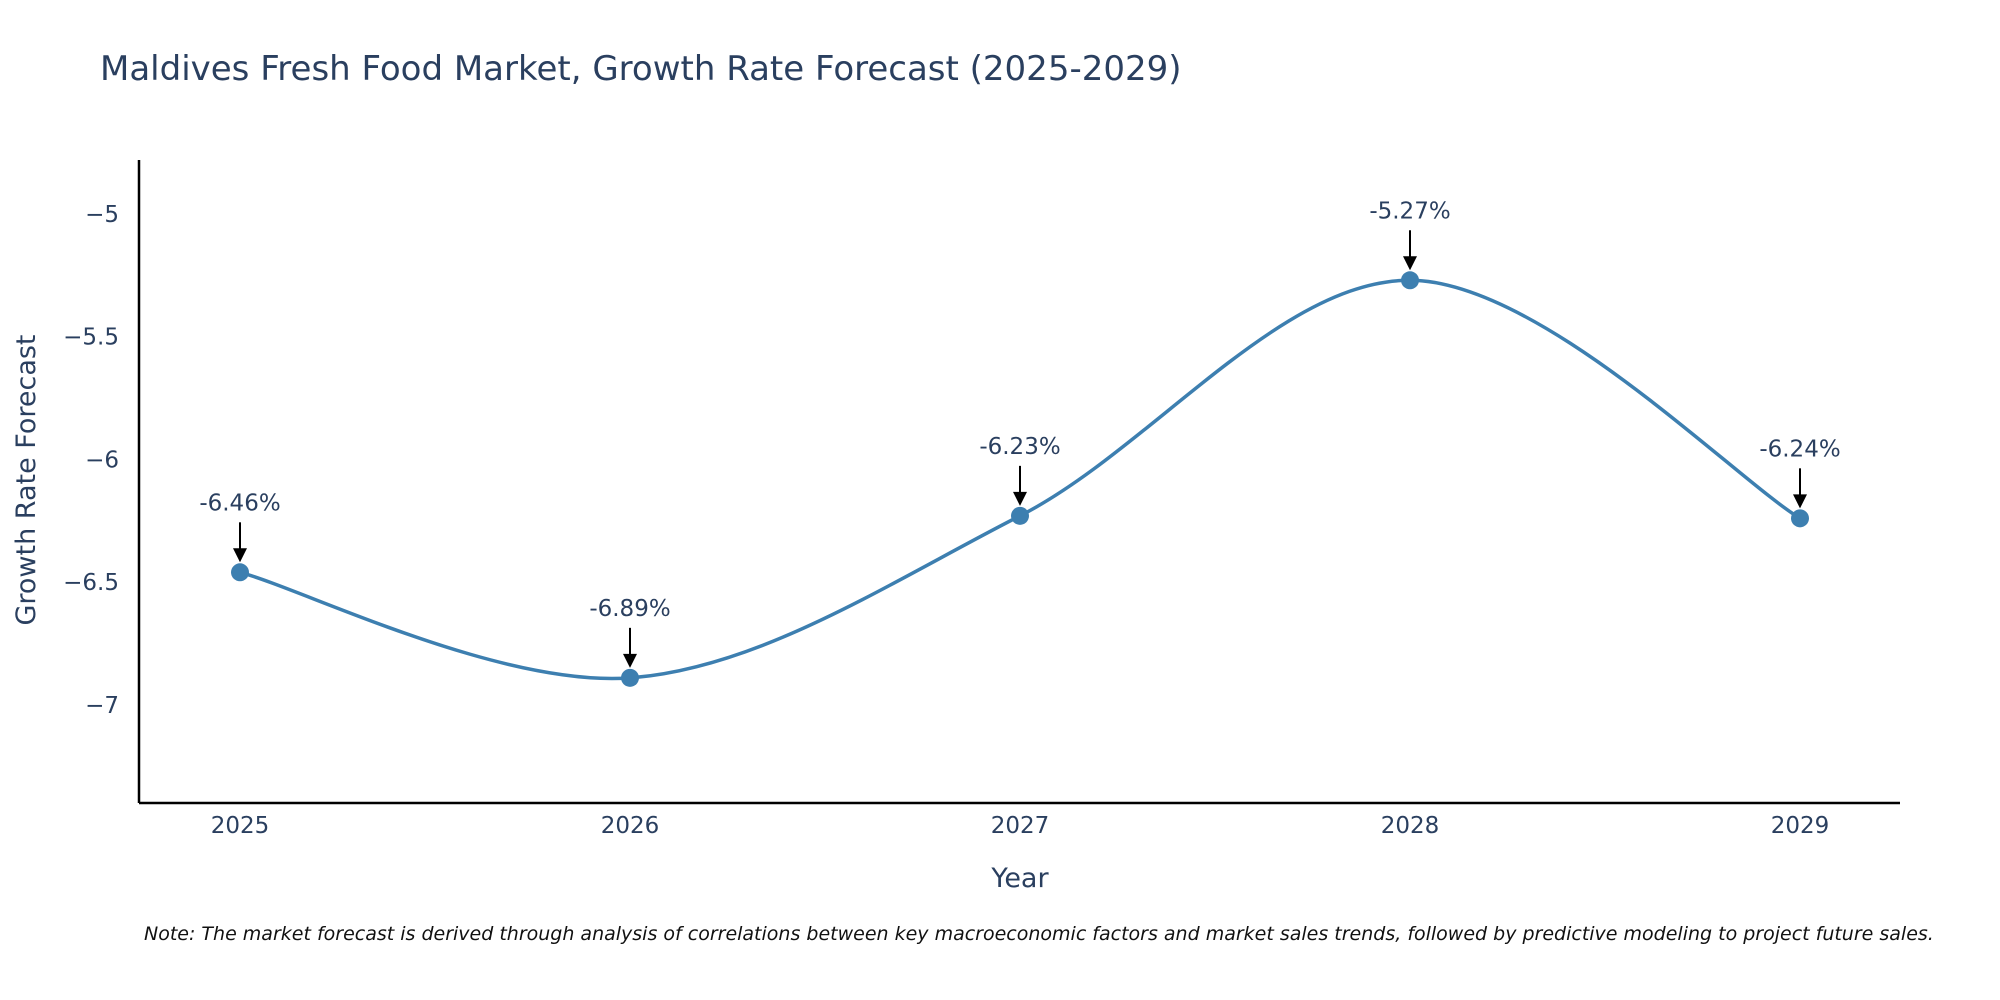 Image resolution: width=2000 pixels, height=1000 pixels. Describe the element at coordinates (1800, 518) in the screenshot. I see `data-point-2029` at that location.